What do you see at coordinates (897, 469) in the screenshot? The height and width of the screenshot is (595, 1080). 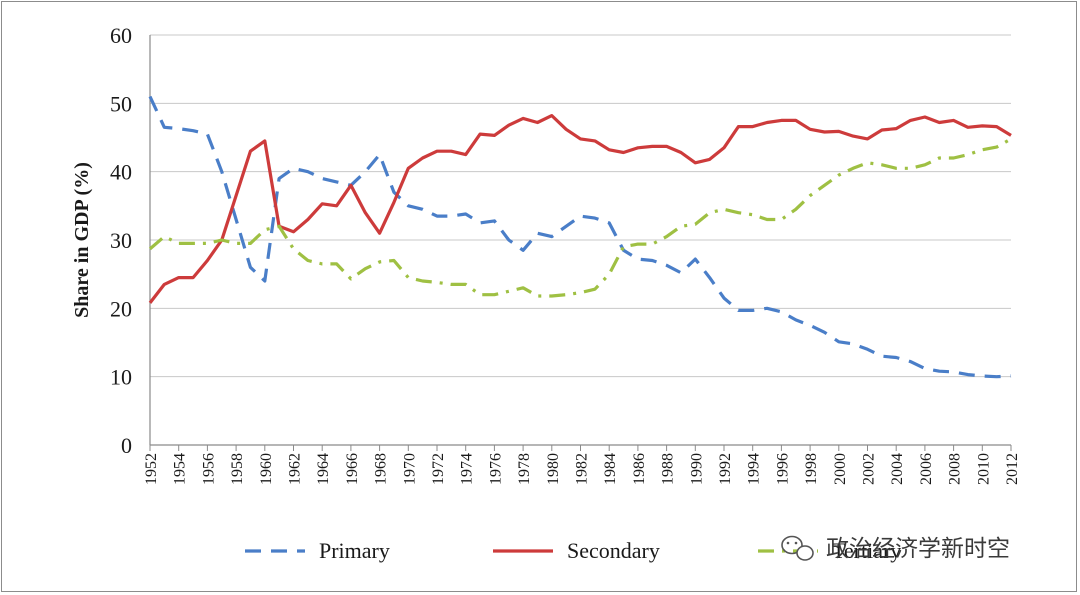 I see `x-tick-label: 2004` at bounding box center [897, 469].